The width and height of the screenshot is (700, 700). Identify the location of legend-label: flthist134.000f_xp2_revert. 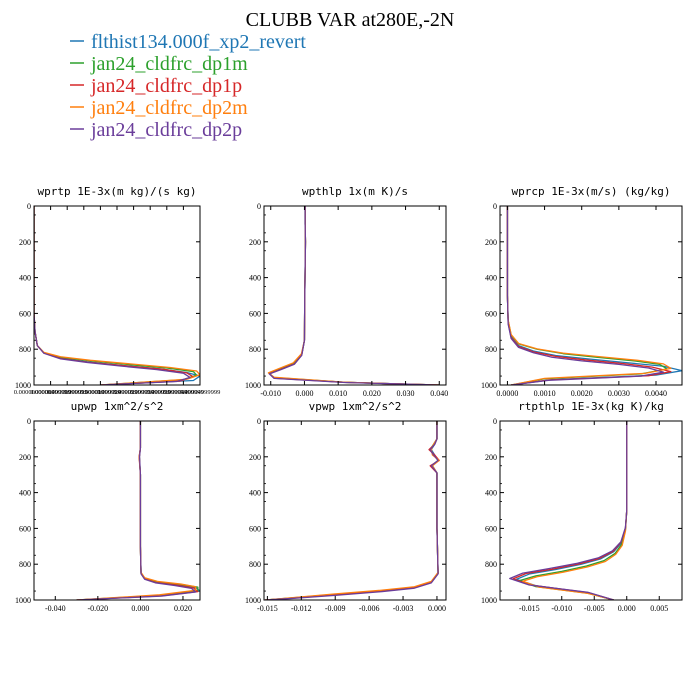
(198, 42).